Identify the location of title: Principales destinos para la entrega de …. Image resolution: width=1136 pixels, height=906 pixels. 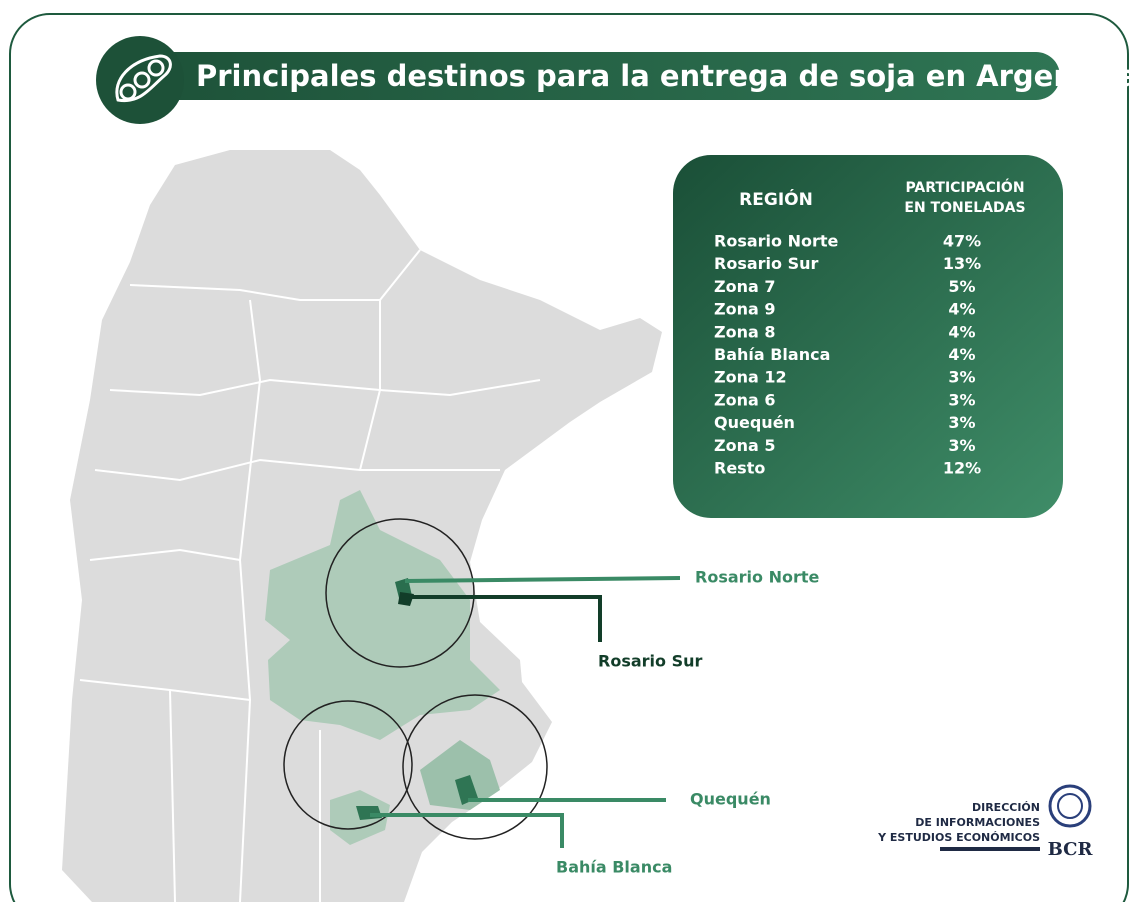
(666, 76).